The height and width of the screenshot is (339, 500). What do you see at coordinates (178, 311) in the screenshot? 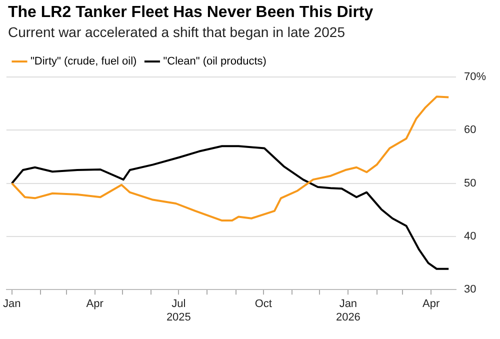
I see `x-tick-label: Jul 2025` at bounding box center [178, 311].